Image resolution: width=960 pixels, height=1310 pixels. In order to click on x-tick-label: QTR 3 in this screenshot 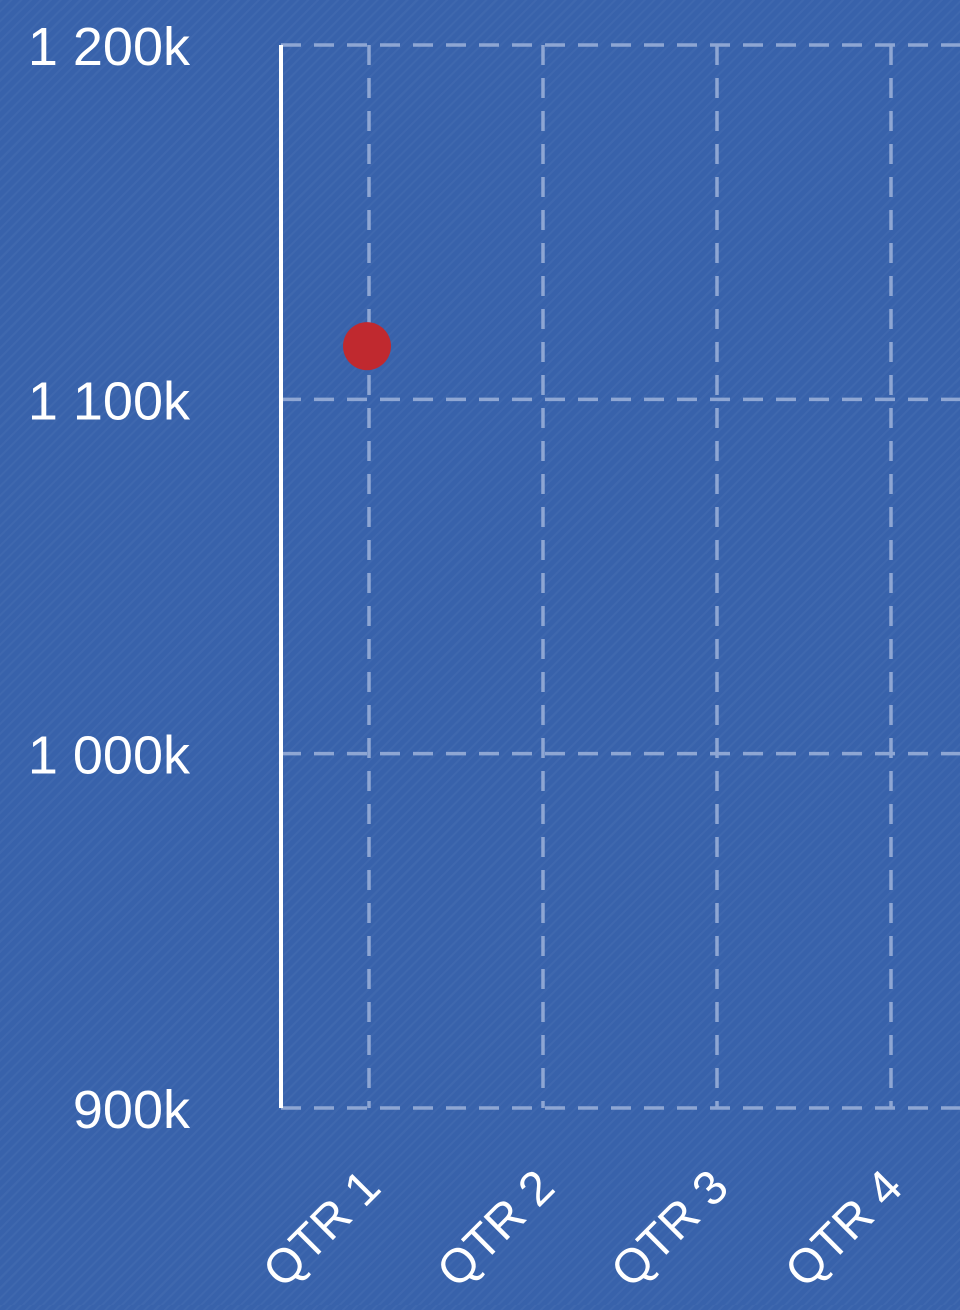, I will do `click(669, 1228)`.